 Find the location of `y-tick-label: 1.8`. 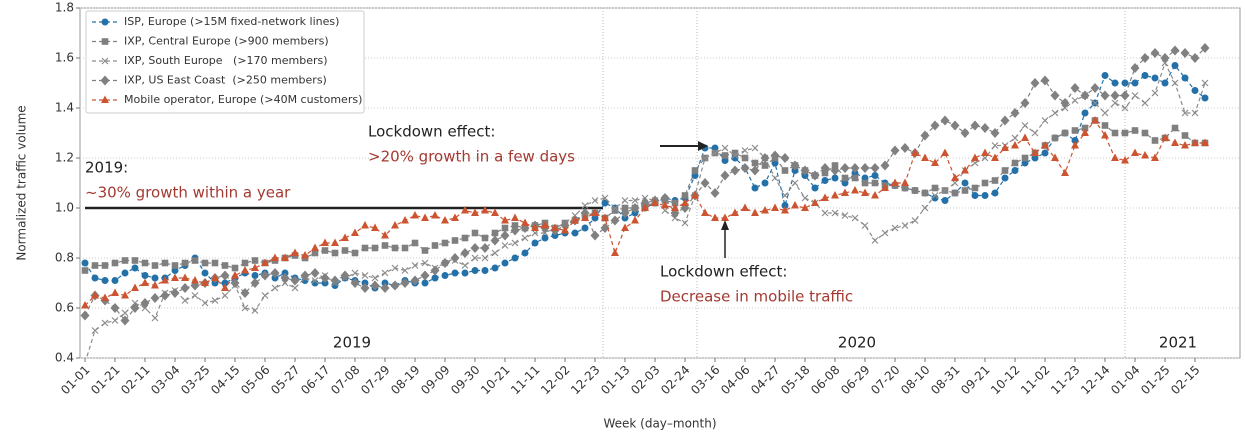

y-tick-label: 1.8 is located at coordinates (64, 8).